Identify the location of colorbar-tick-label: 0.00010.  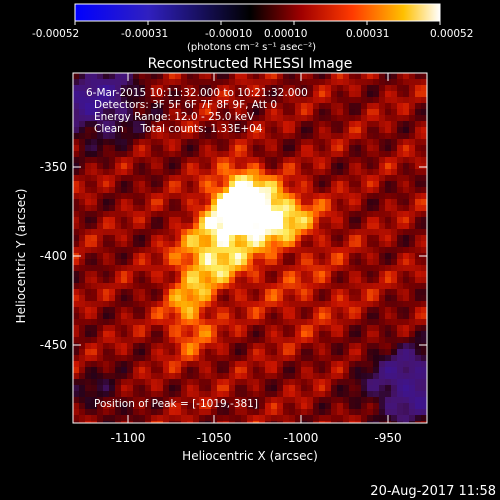
(285, 34).